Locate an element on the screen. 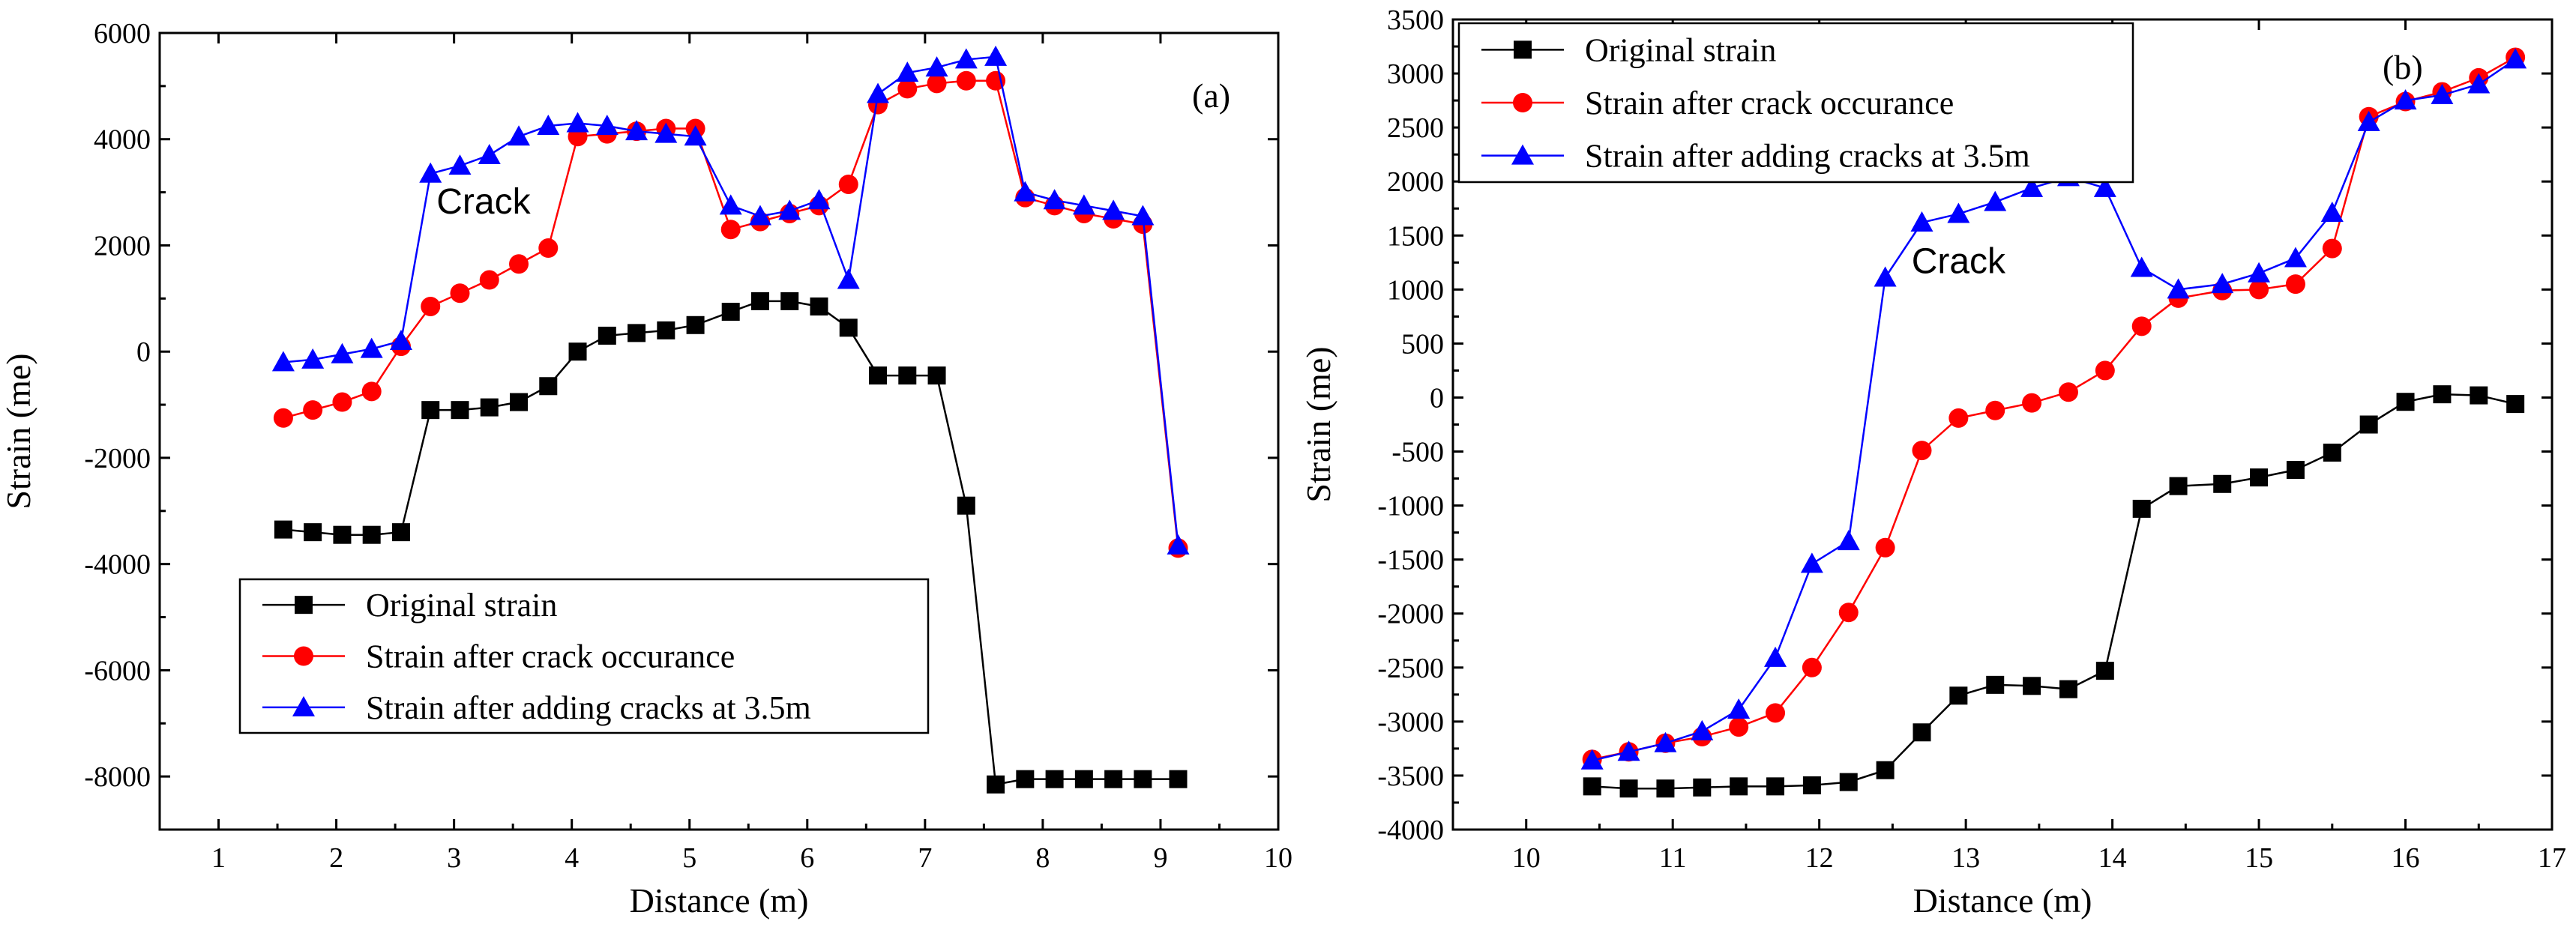 The image size is (2576, 933). x-tick-label-a: 10 is located at coordinates (1278, 858).